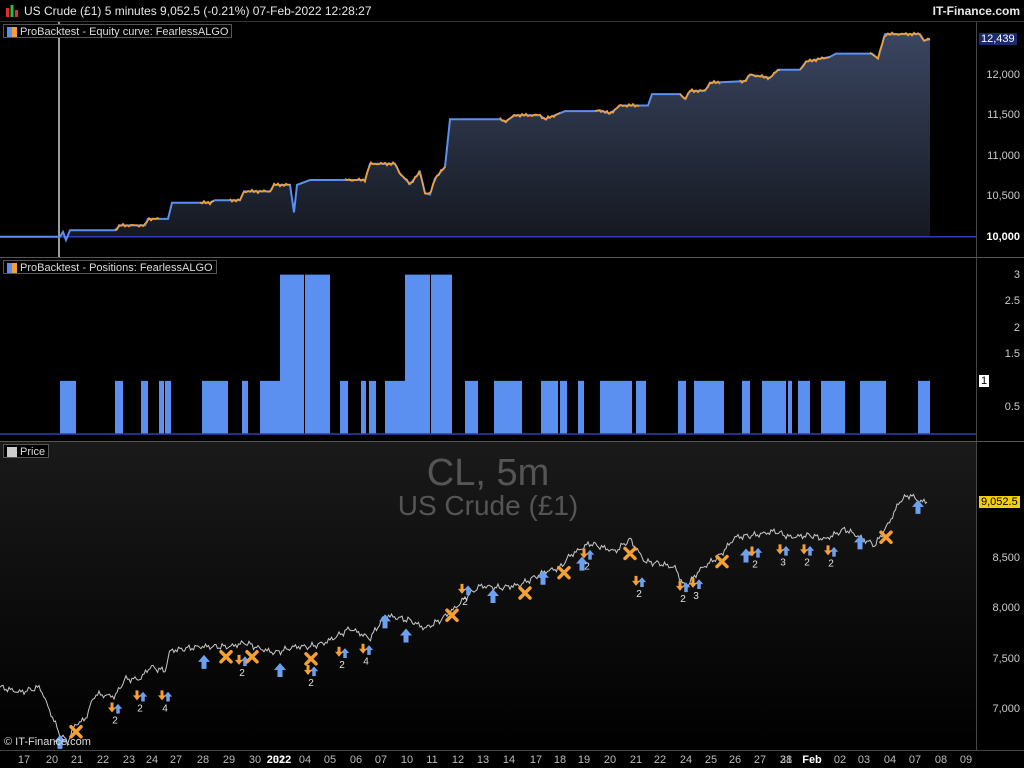 The height and width of the screenshot is (768, 1024). What do you see at coordinates (1003, 74) in the screenshot?
I see `equity-y-tick: 12,000` at bounding box center [1003, 74].